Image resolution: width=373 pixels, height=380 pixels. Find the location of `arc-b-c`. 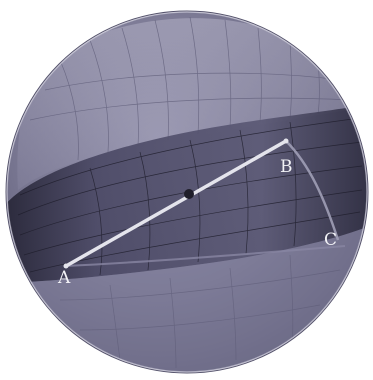

arc-b-c is located at coordinates (312, 190).